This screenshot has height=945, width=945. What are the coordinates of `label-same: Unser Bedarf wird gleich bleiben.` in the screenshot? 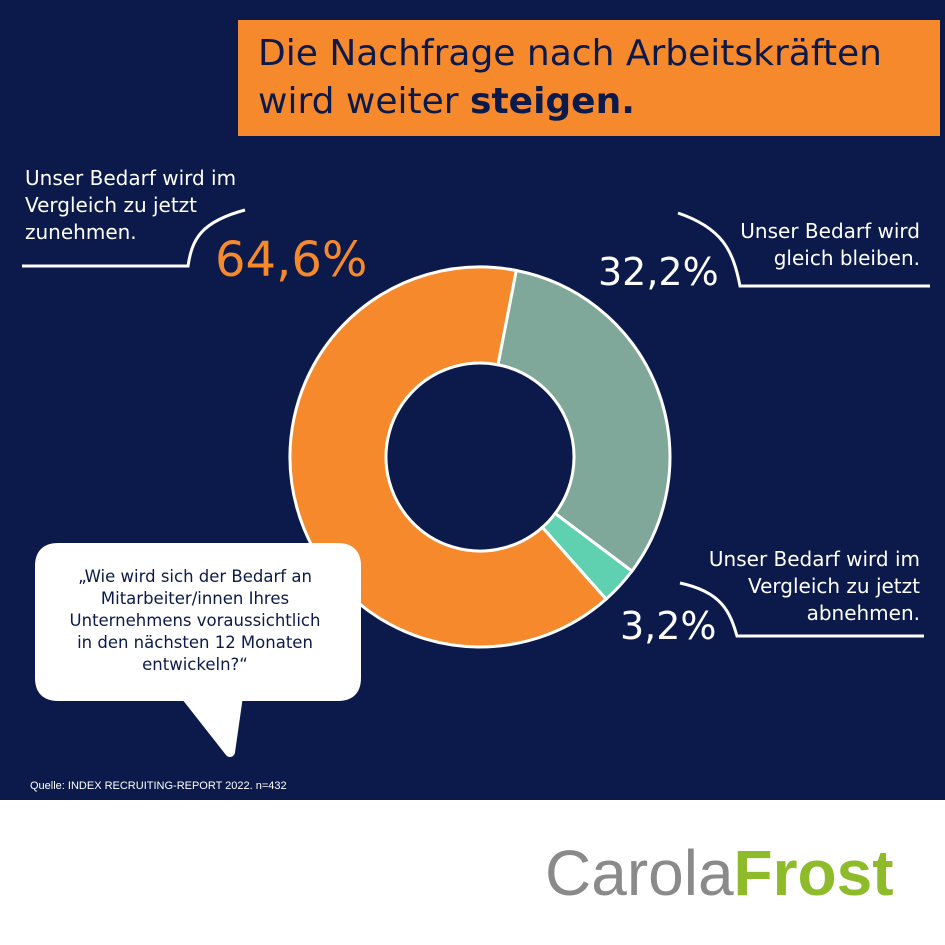 It's located at (824, 245).